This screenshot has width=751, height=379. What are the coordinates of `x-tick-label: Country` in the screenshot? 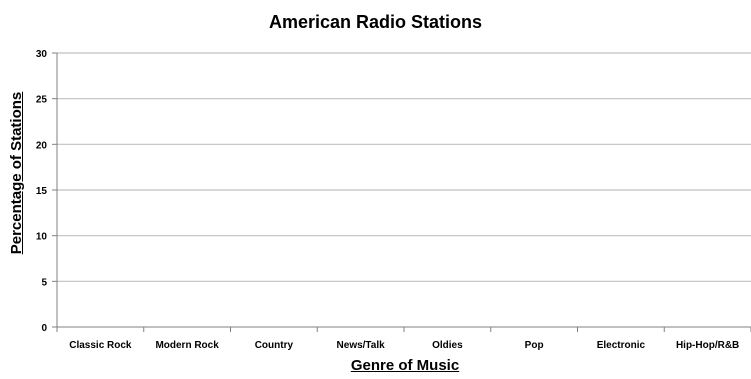 It's located at (274, 345).